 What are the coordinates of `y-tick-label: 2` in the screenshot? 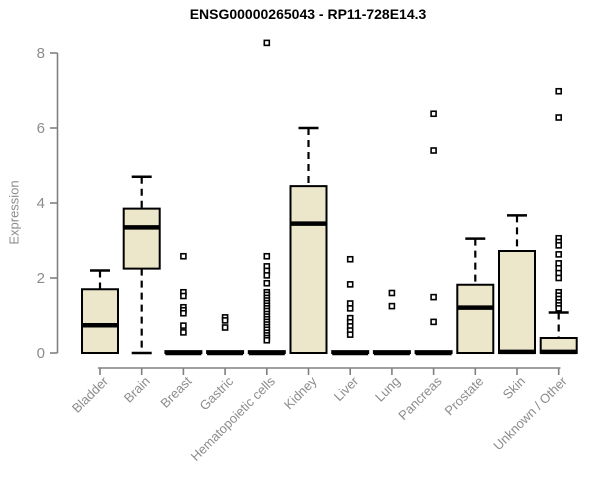 It's located at (41, 278).